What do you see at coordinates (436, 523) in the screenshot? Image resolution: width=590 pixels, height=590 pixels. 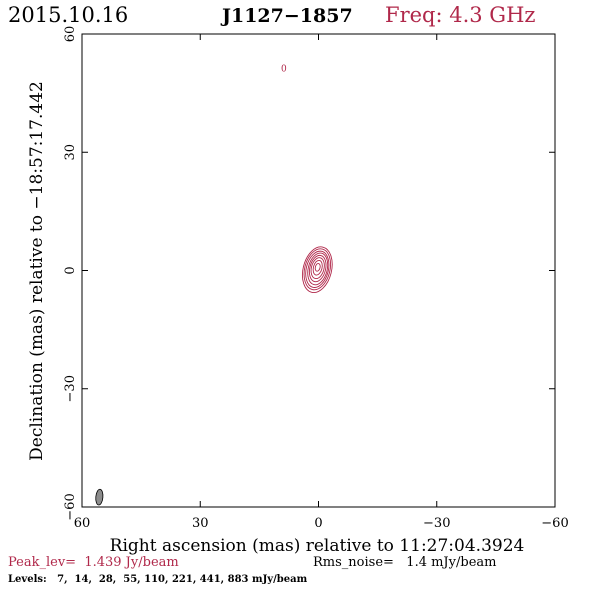 I see `x-tick-label: −30` at bounding box center [436, 523].